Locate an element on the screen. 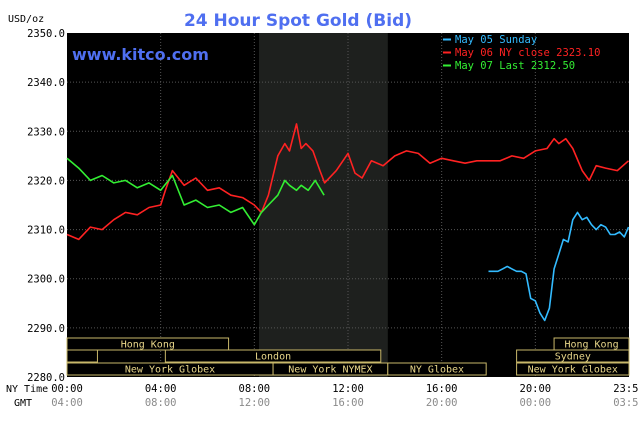 This screenshot has height=421, width=639. y-axis-unit-label: USD/oz is located at coordinates (26, 19).